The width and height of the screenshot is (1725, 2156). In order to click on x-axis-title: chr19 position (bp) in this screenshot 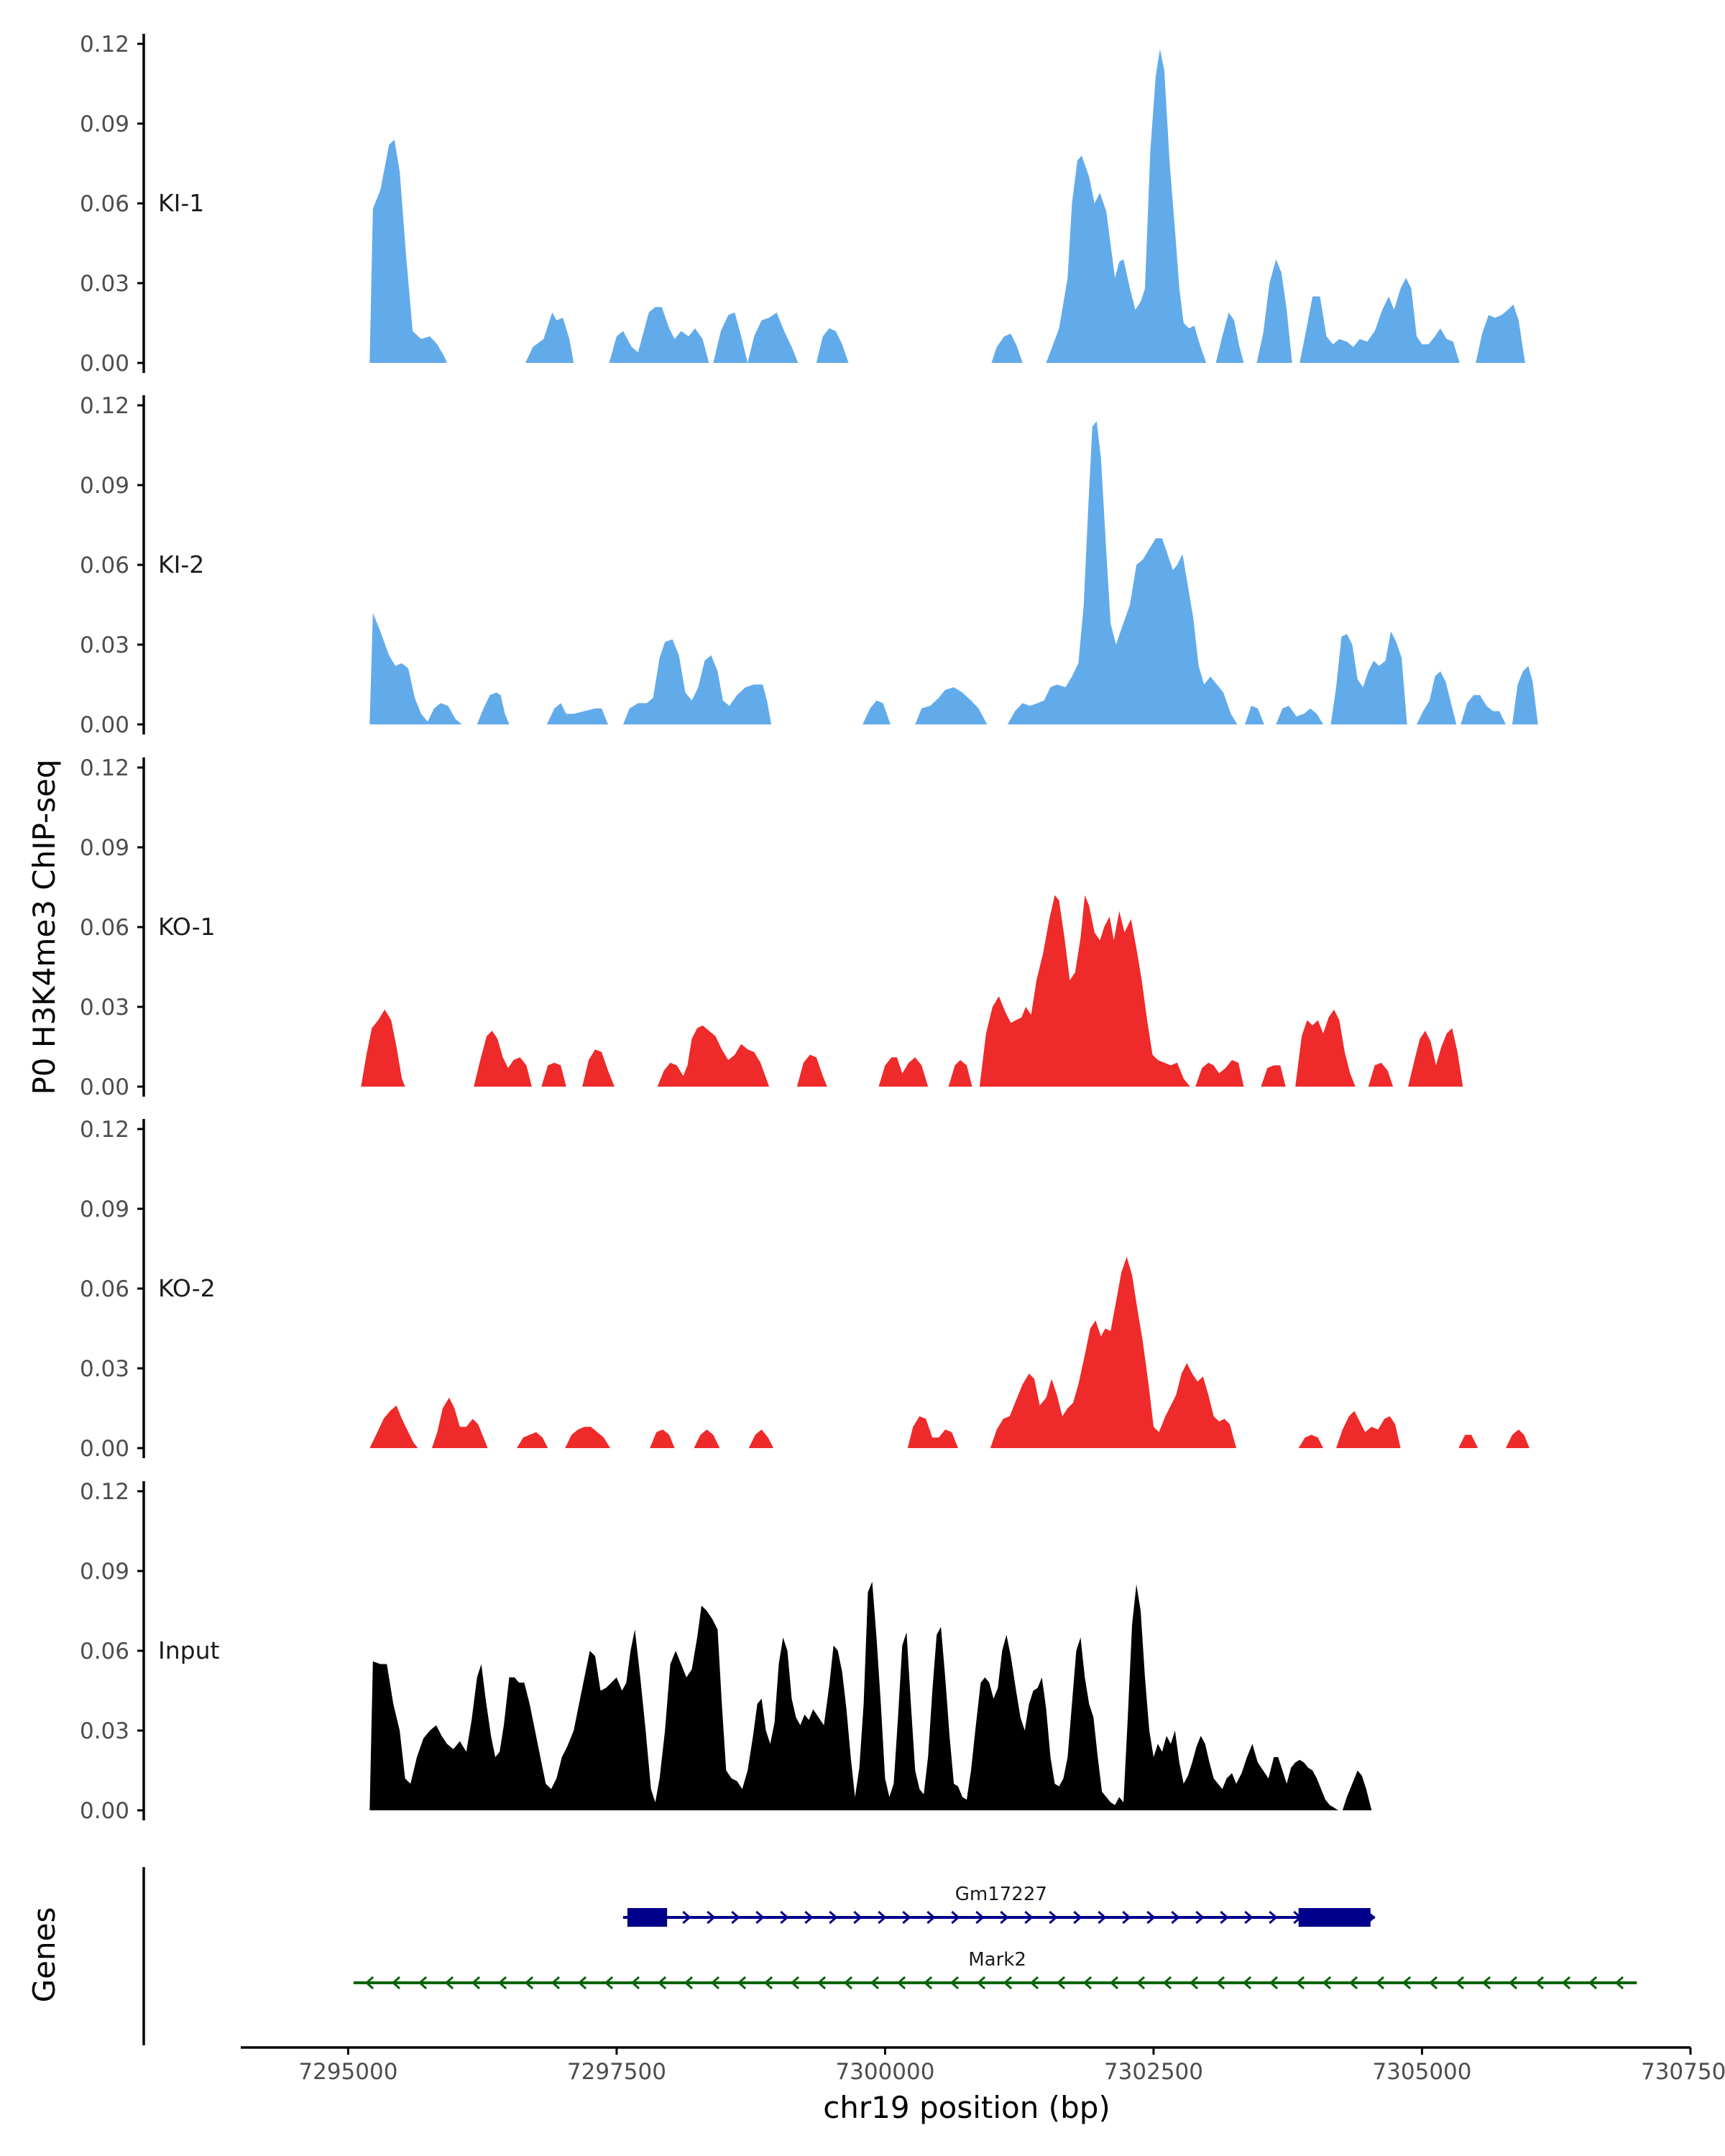, I will do `click(966, 2107)`.